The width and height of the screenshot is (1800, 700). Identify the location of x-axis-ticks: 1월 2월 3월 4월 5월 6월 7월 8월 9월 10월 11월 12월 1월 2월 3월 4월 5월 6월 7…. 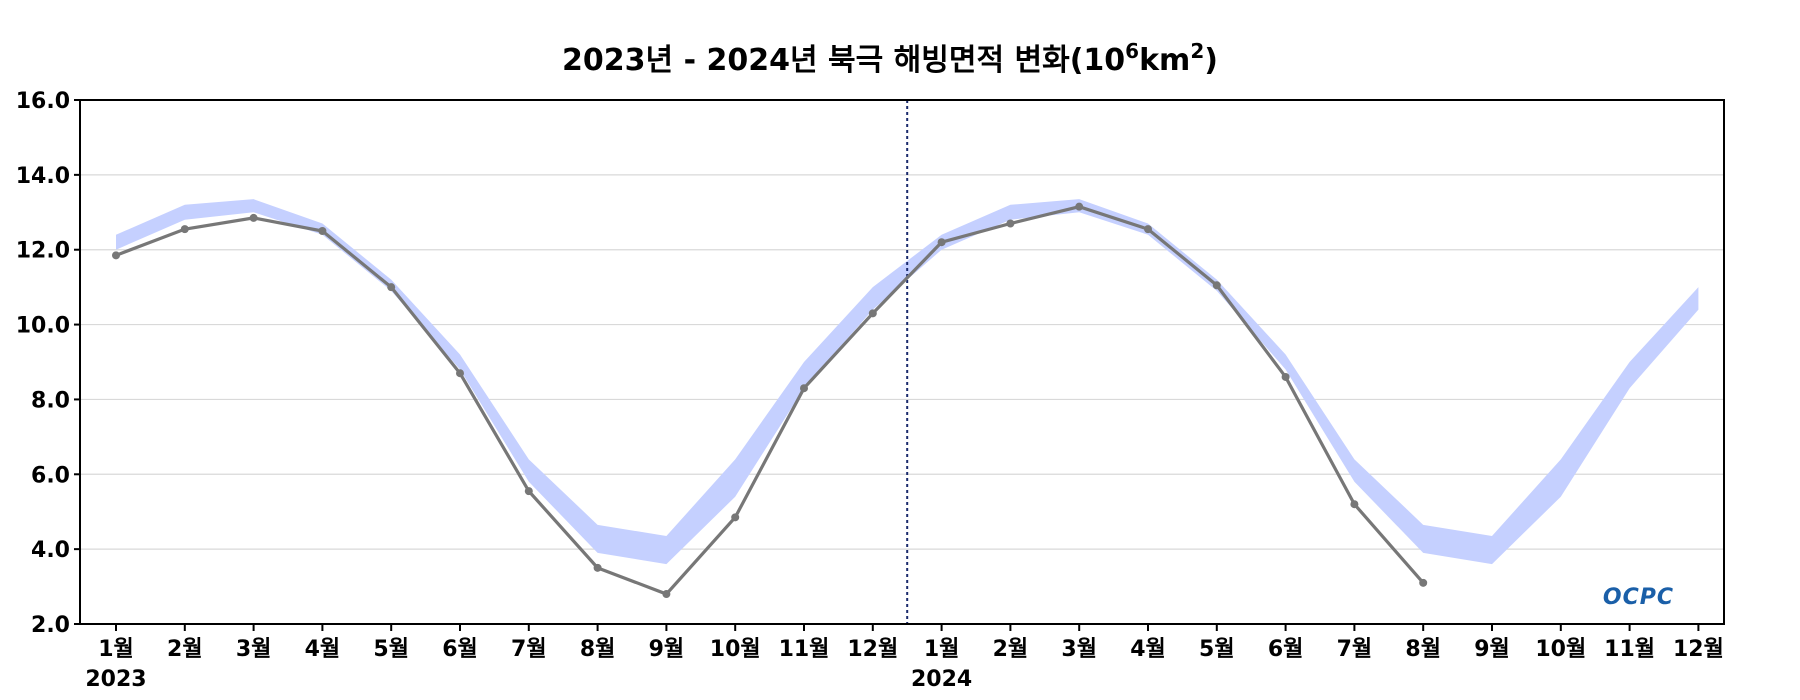
(904, 658).